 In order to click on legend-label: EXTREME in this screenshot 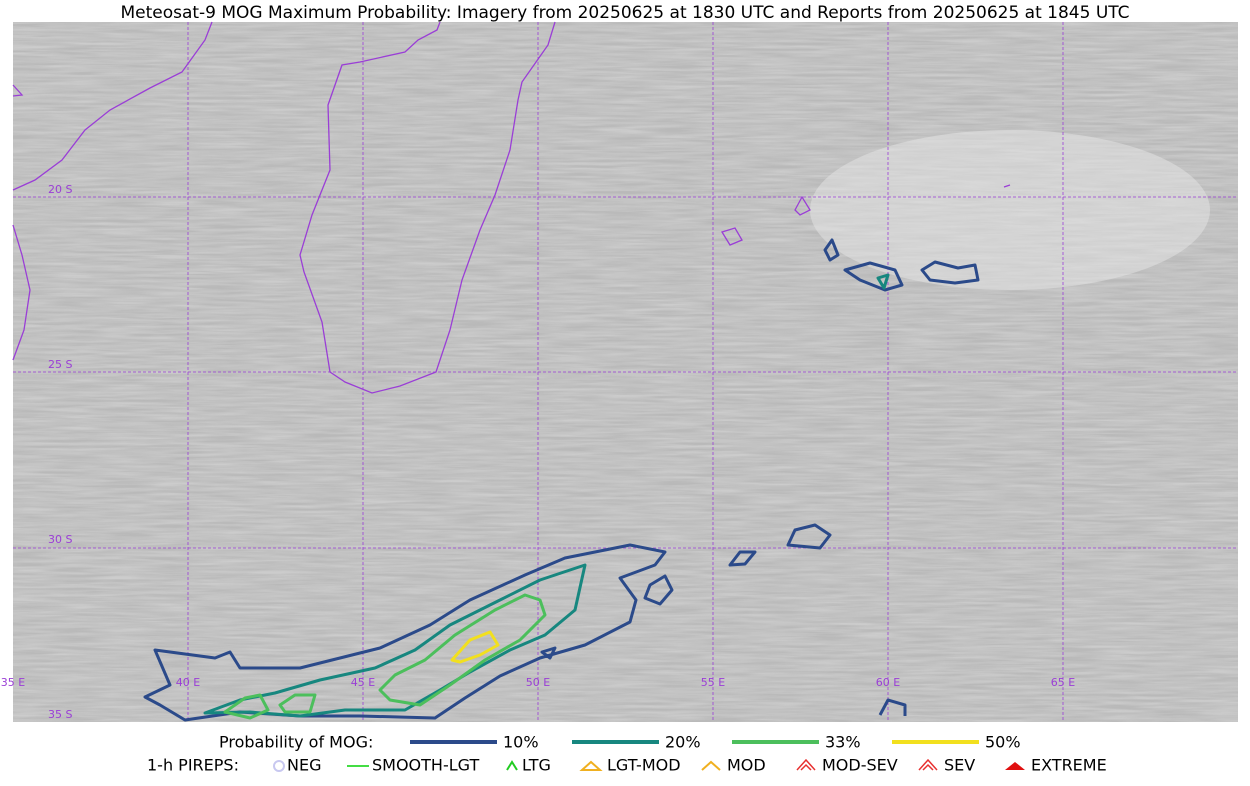, I will do `click(1069, 765)`.